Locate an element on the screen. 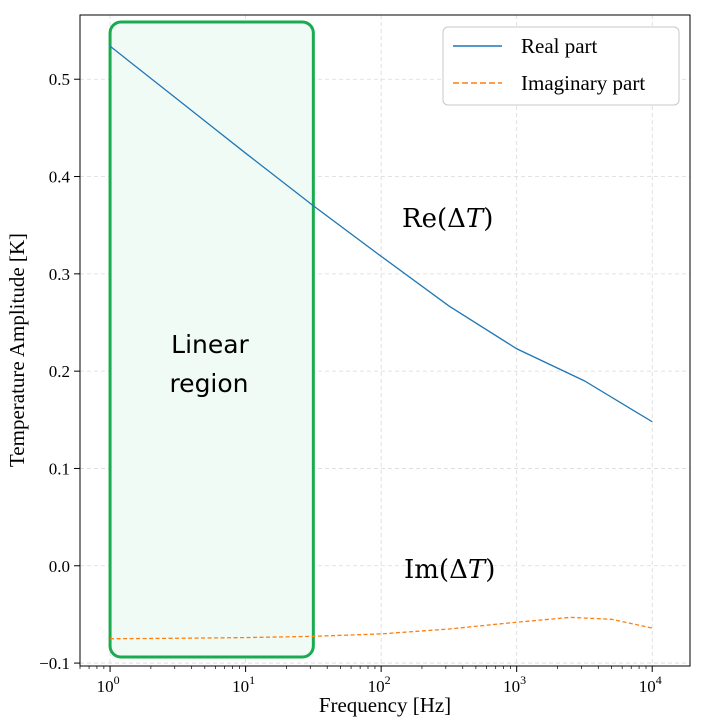  legend-label-imaginary: Imaginary part is located at coordinates (583, 83).